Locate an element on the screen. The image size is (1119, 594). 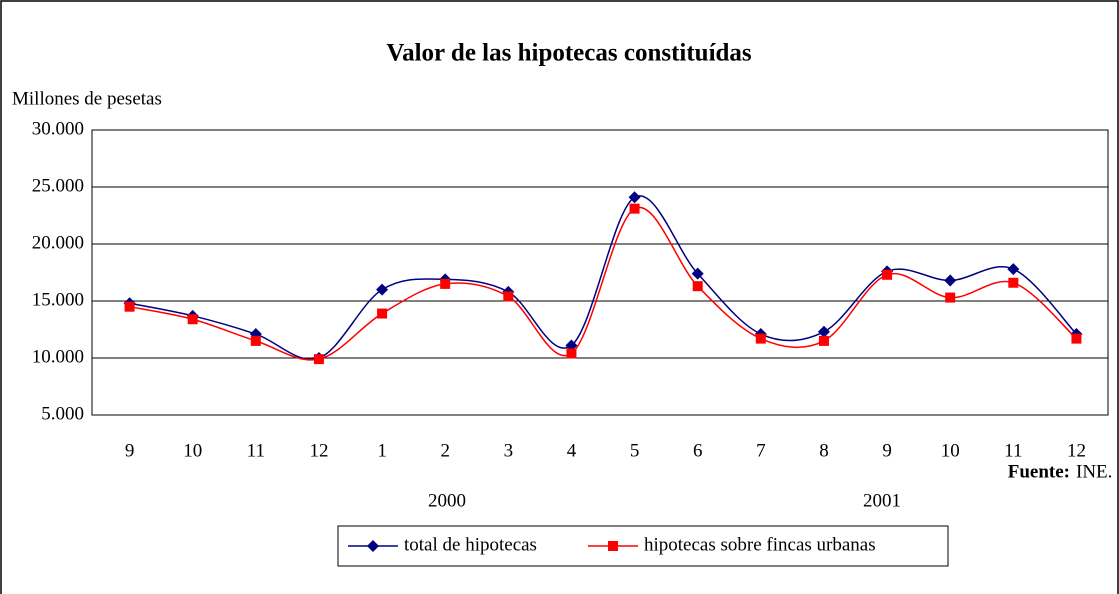
legend-label: hipotecas sobre fincas urbanas is located at coordinates (760, 544).